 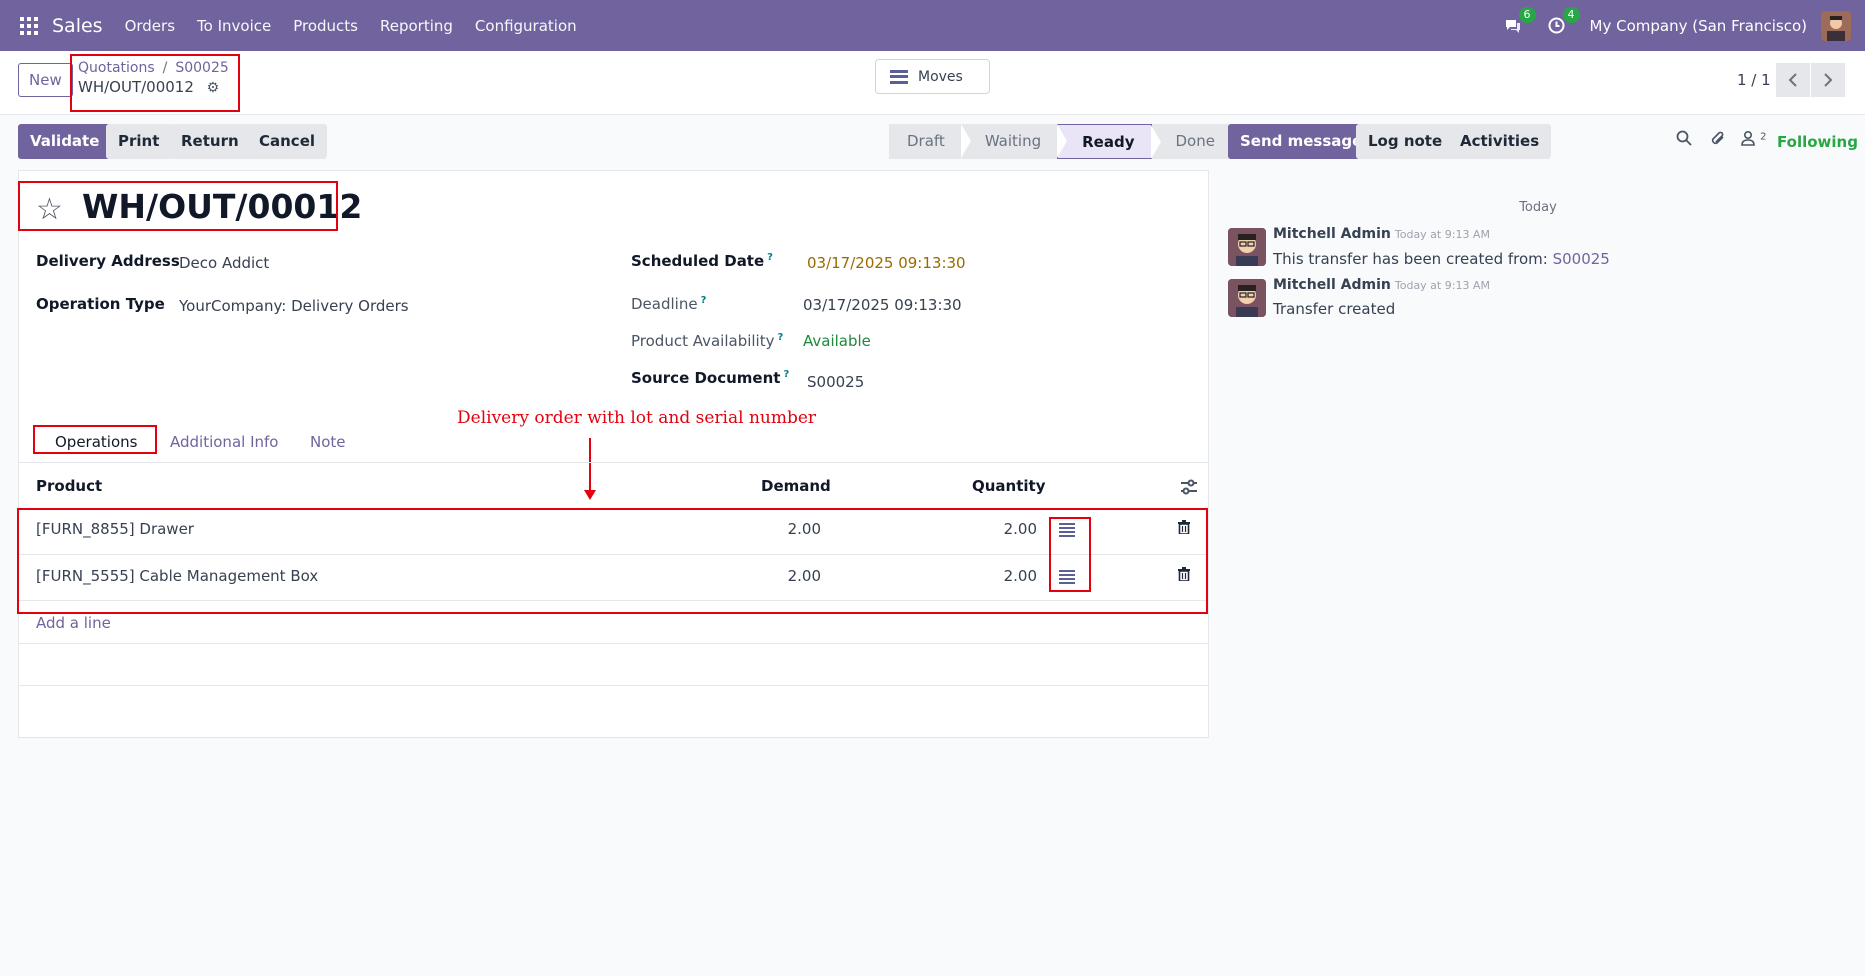 What do you see at coordinates (669, 304) in the screenshot?
I see `deadline-label: Deadline?` at bounding box center [669, 304].